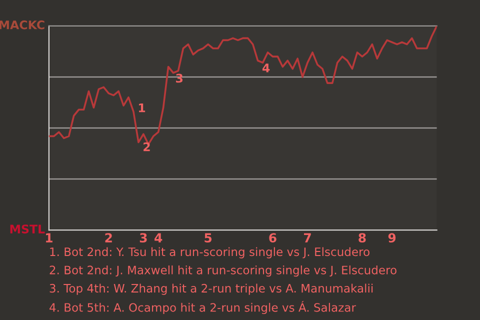 This screenshot has width=480, height=320. Describe the element at coordinates (392, 238) in the screenshot. I see `x-tick-label: 9` at that location.